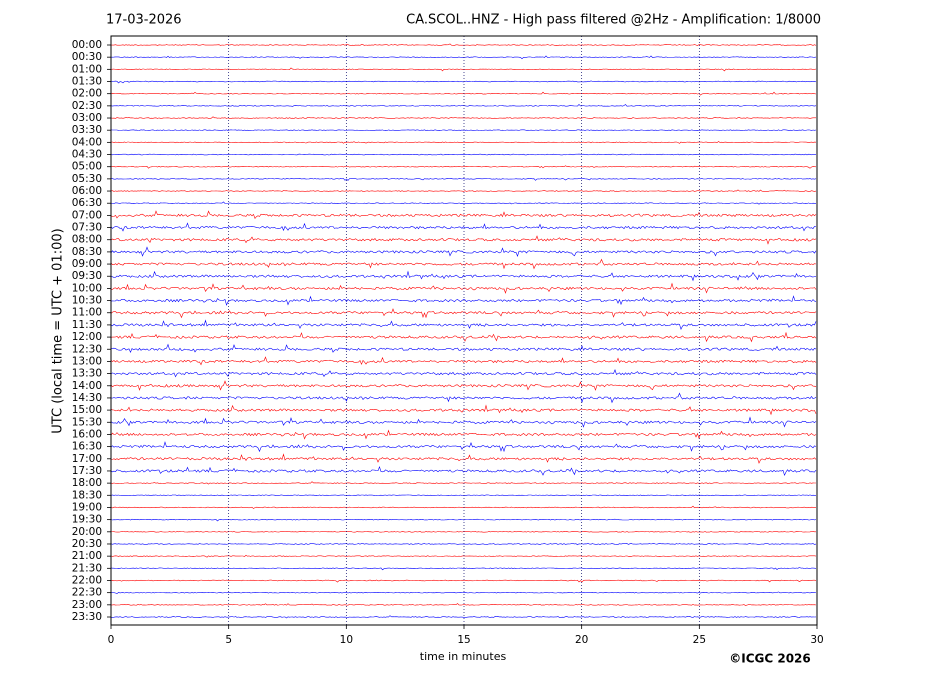 The width and height of the screenshot is (927, 696). Describe the element at coordinates (111, 640) in the screenshot. I see `x-tick-label: 0` at that location.